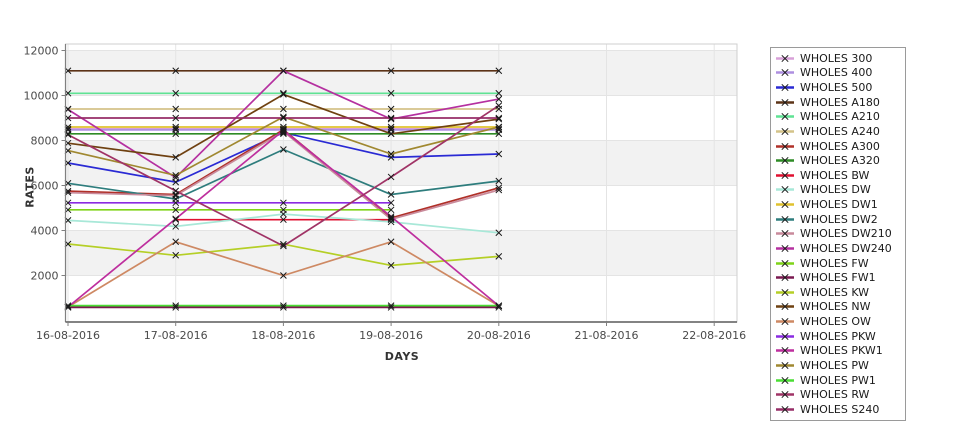 The image size is (975, 429). I want to click on legend-label: WHOLES 400, so click(836, 73).